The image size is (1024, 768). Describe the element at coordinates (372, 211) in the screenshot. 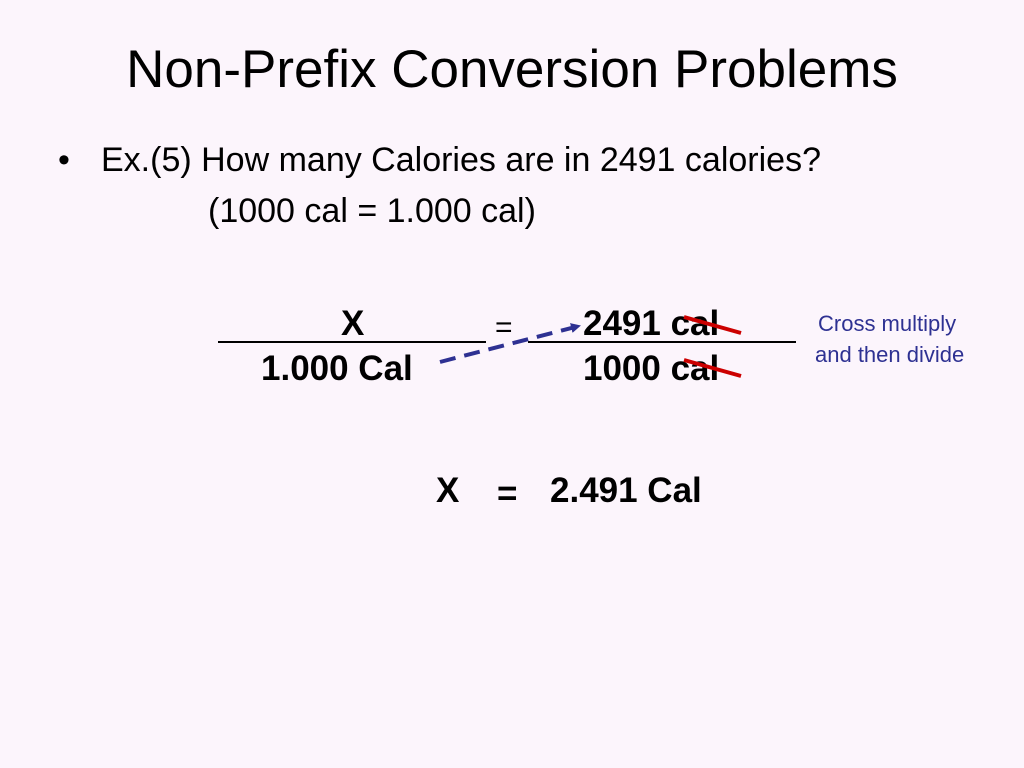

I see `bullet-conversion-factor: (1000 cal = 1.000 cal)` at that location.